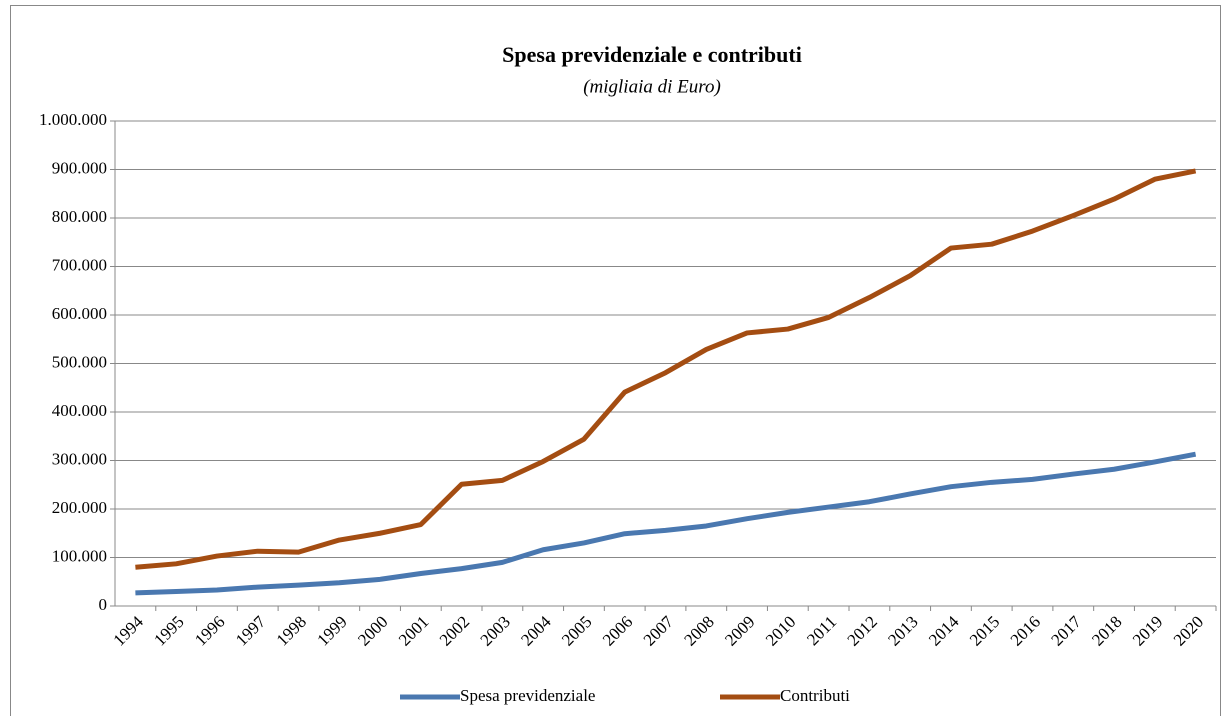  What do you see at coordinates (79, 361) in the screenshot?
I see `y-tick-label: 500.000` at bounding box center [79, 361].